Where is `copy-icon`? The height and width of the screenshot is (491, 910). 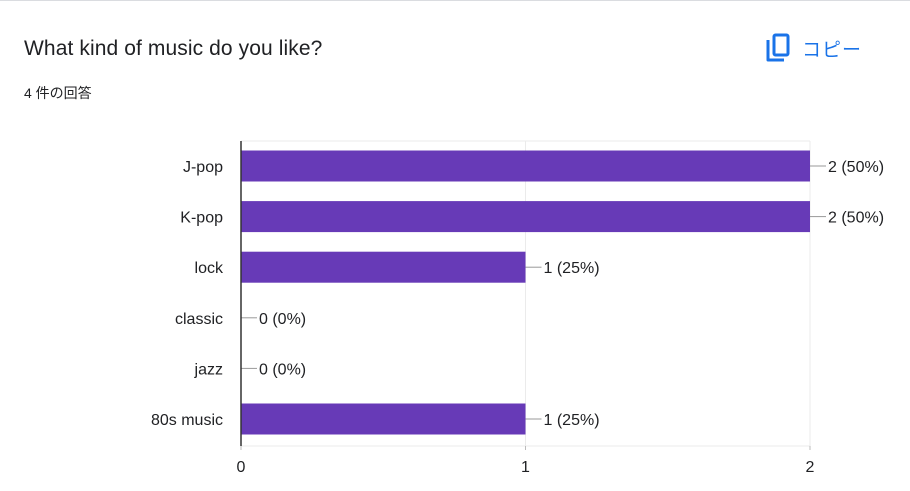
copy-icon is located at coordinates (778, 48).